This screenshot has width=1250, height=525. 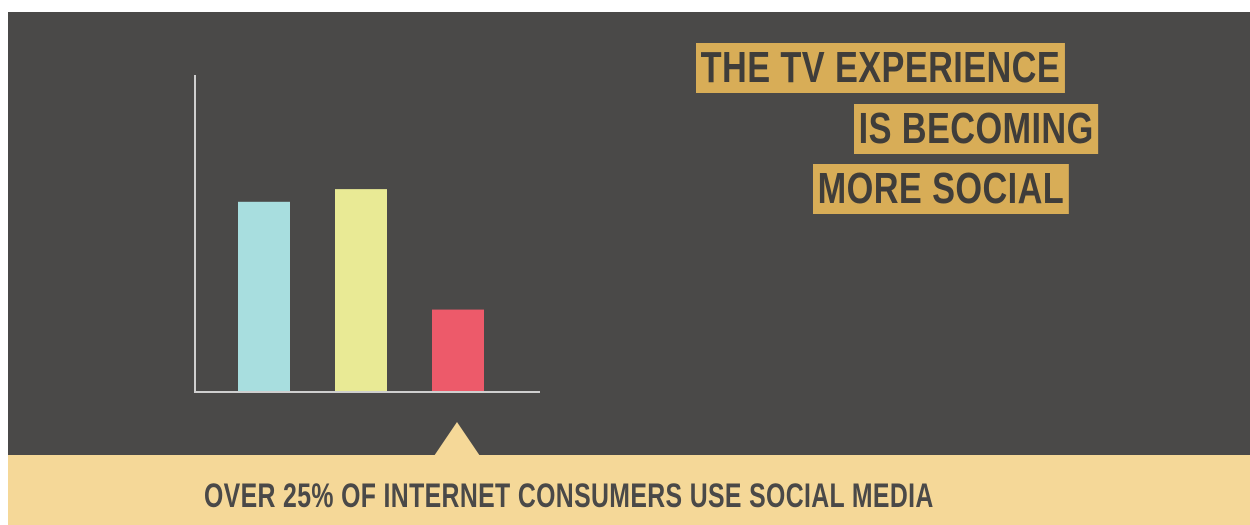 I want to click on callout-banner, so click(x=629, y=490).